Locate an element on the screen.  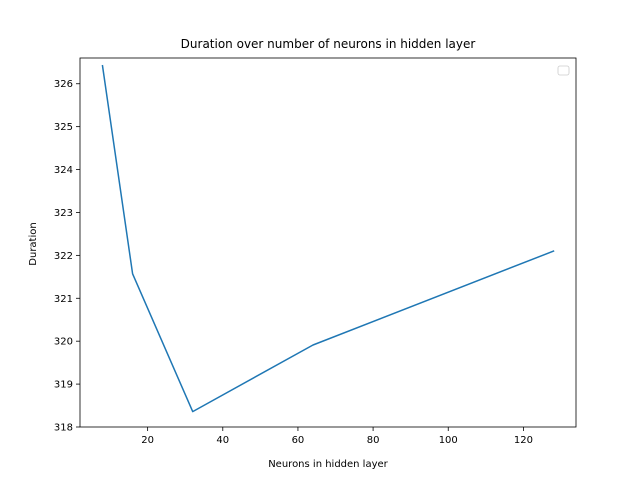
x-tick-label: 80 is located at coordinates (373, 440).